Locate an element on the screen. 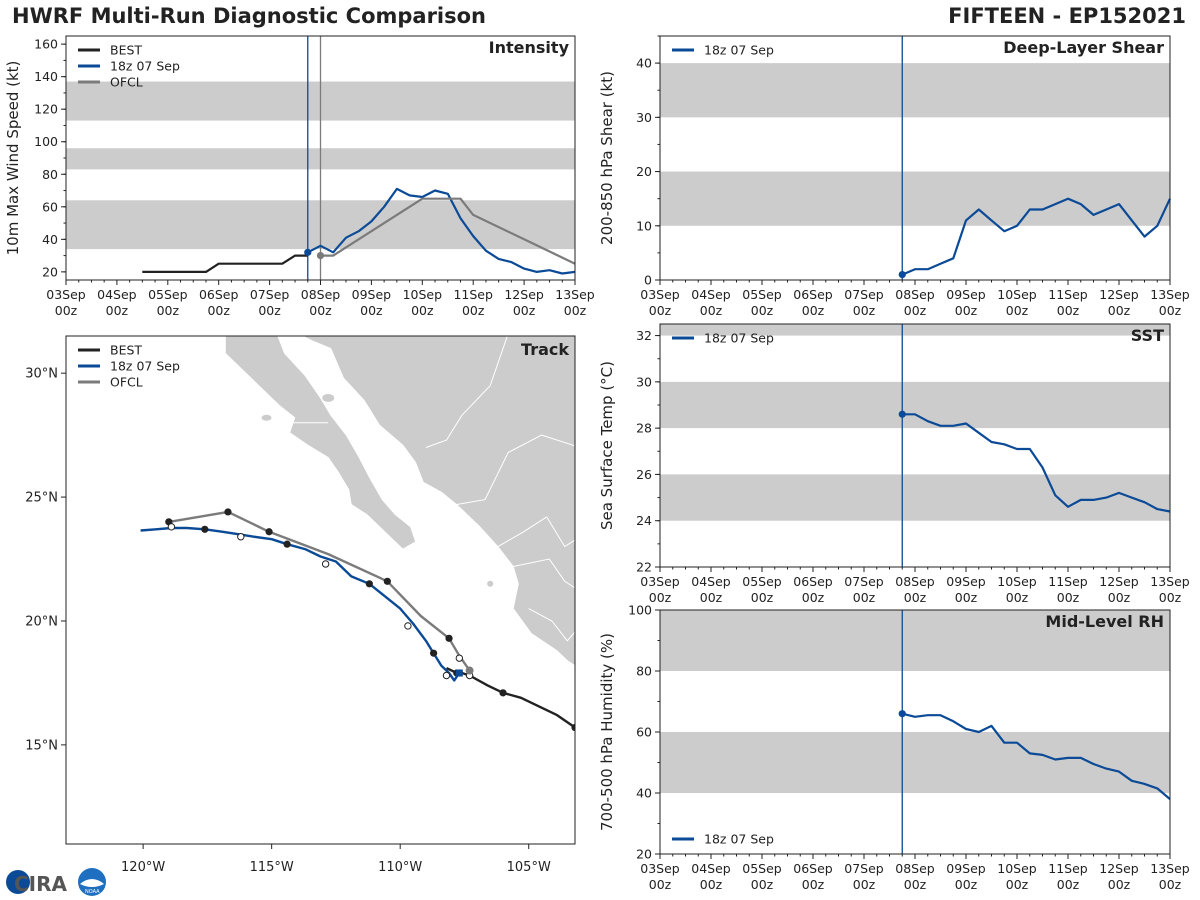 The height and width of the screenshot is (900, 1200). series-line-best is located at coordinates (225, 263).